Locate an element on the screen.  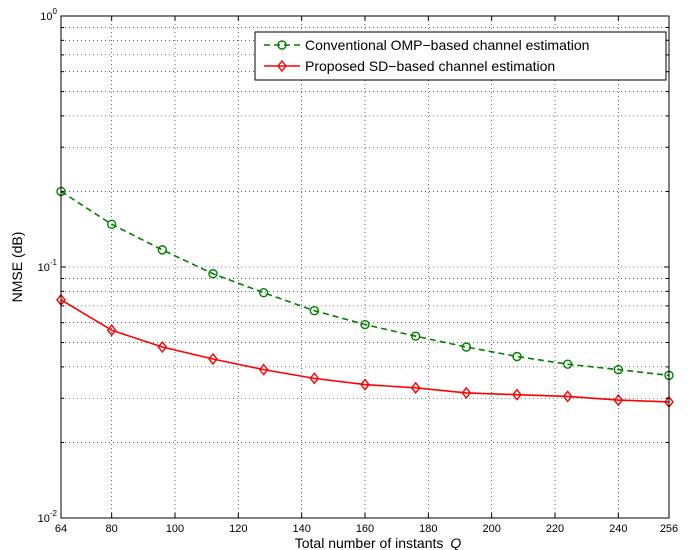
x-tick-label: 140 is located at coordinates (301, 529).